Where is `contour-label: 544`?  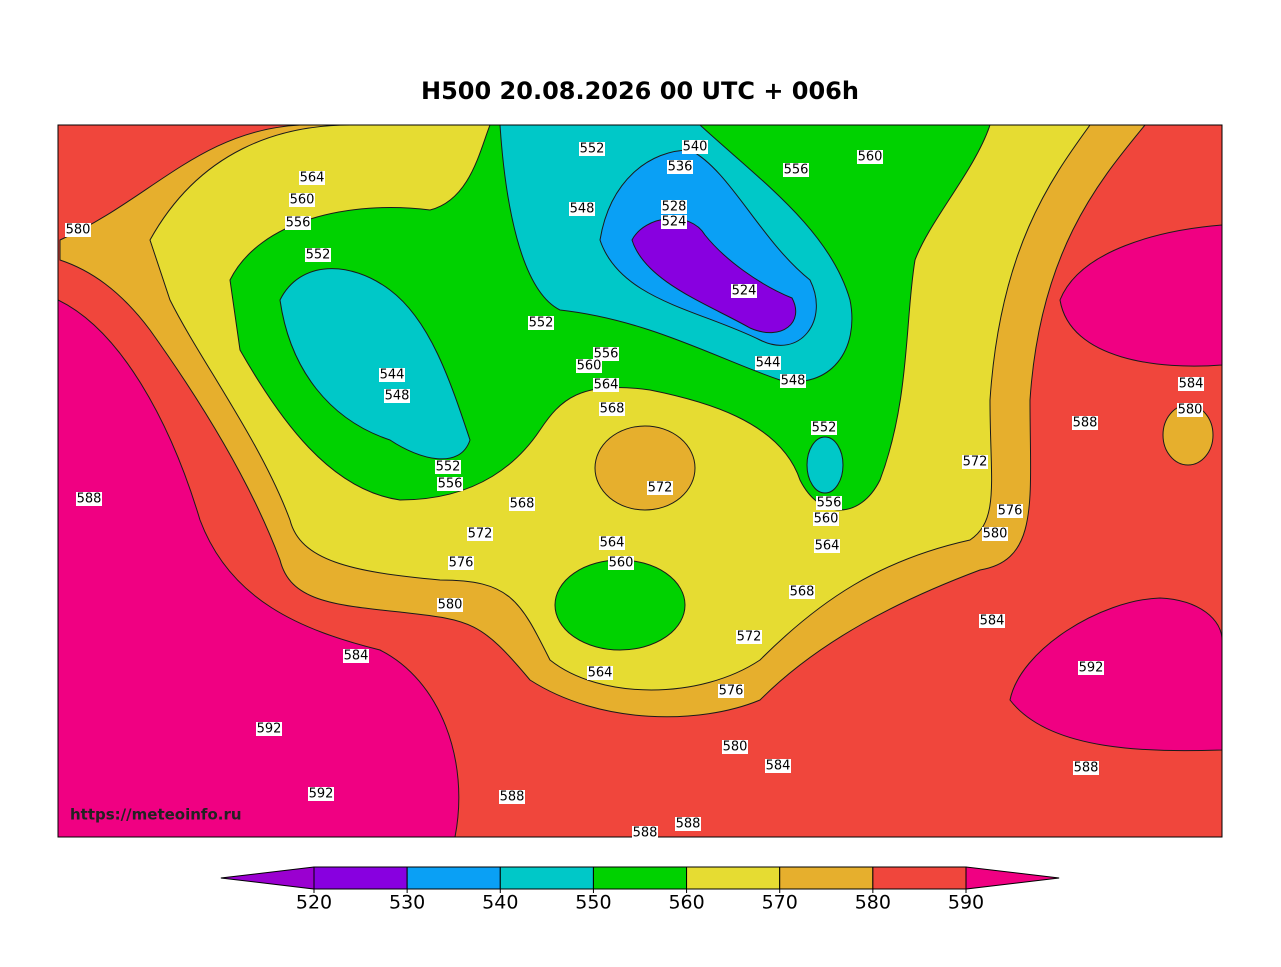
contour-label: 544 is located at coordinates (392, 375).